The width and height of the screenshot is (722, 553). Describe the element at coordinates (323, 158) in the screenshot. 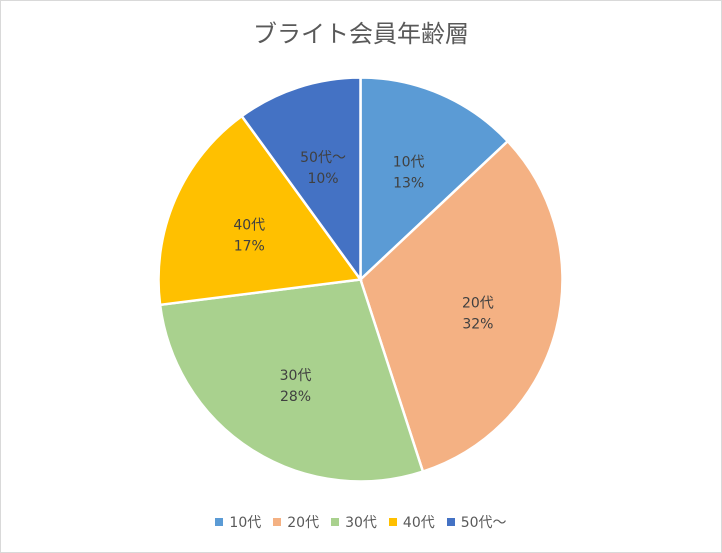

I see `data-label-category: 50代～` at that location.